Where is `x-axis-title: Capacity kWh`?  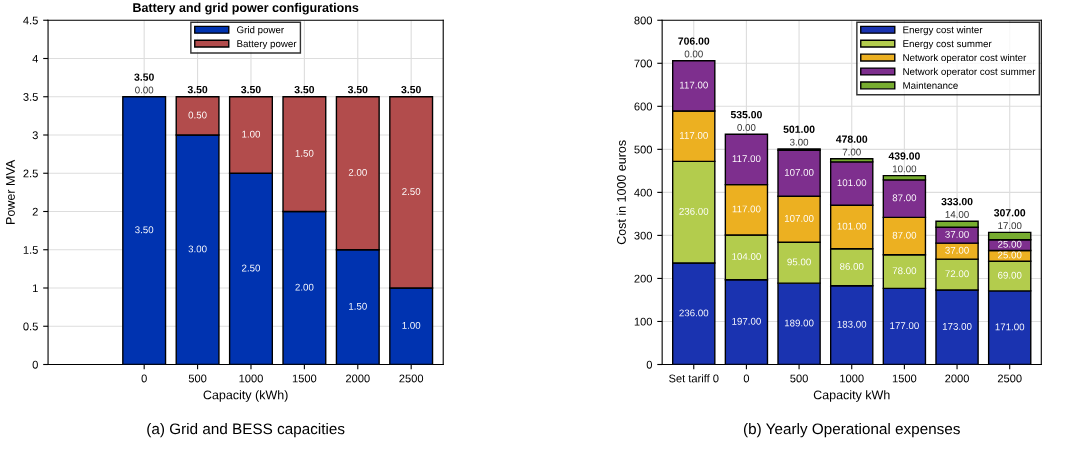
x-axis-title: Capacity kWh is located at coordinates (851, 396).